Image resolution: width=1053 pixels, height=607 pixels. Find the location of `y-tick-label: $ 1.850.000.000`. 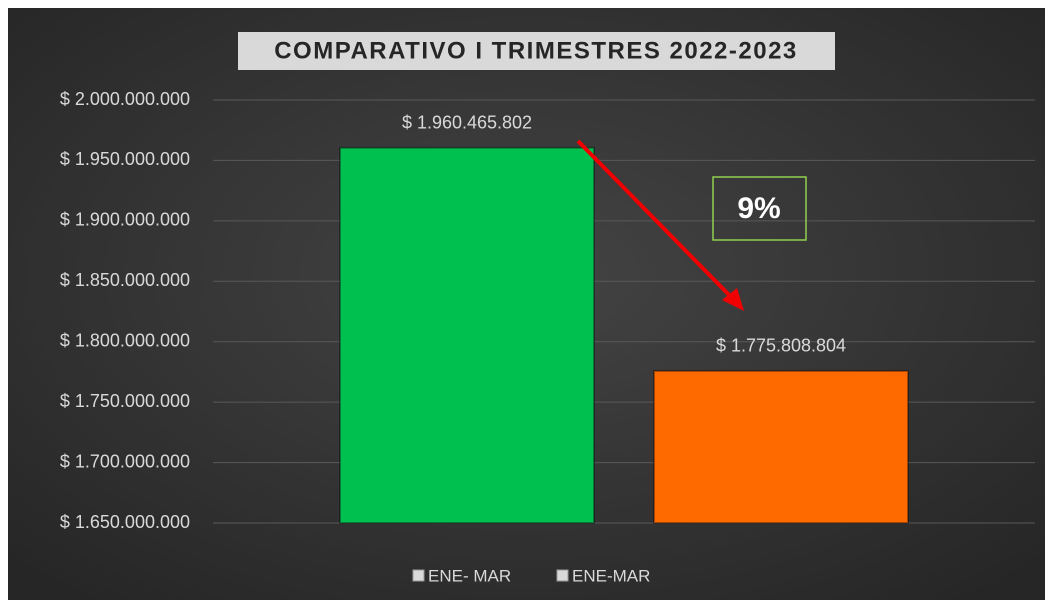

y-tick-label: $ 1.850.000.000 is located at coordinates (125, 280).